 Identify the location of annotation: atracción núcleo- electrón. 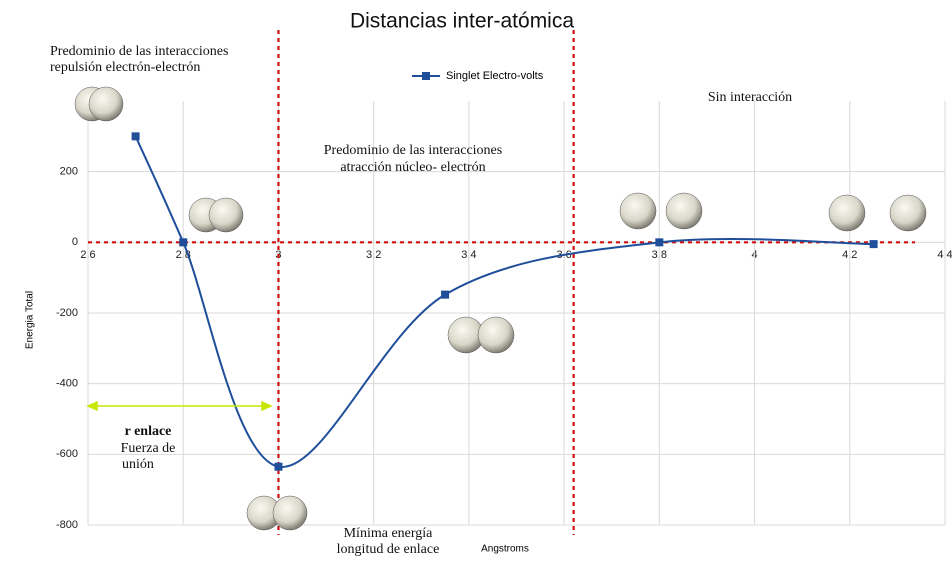
(412, 167).